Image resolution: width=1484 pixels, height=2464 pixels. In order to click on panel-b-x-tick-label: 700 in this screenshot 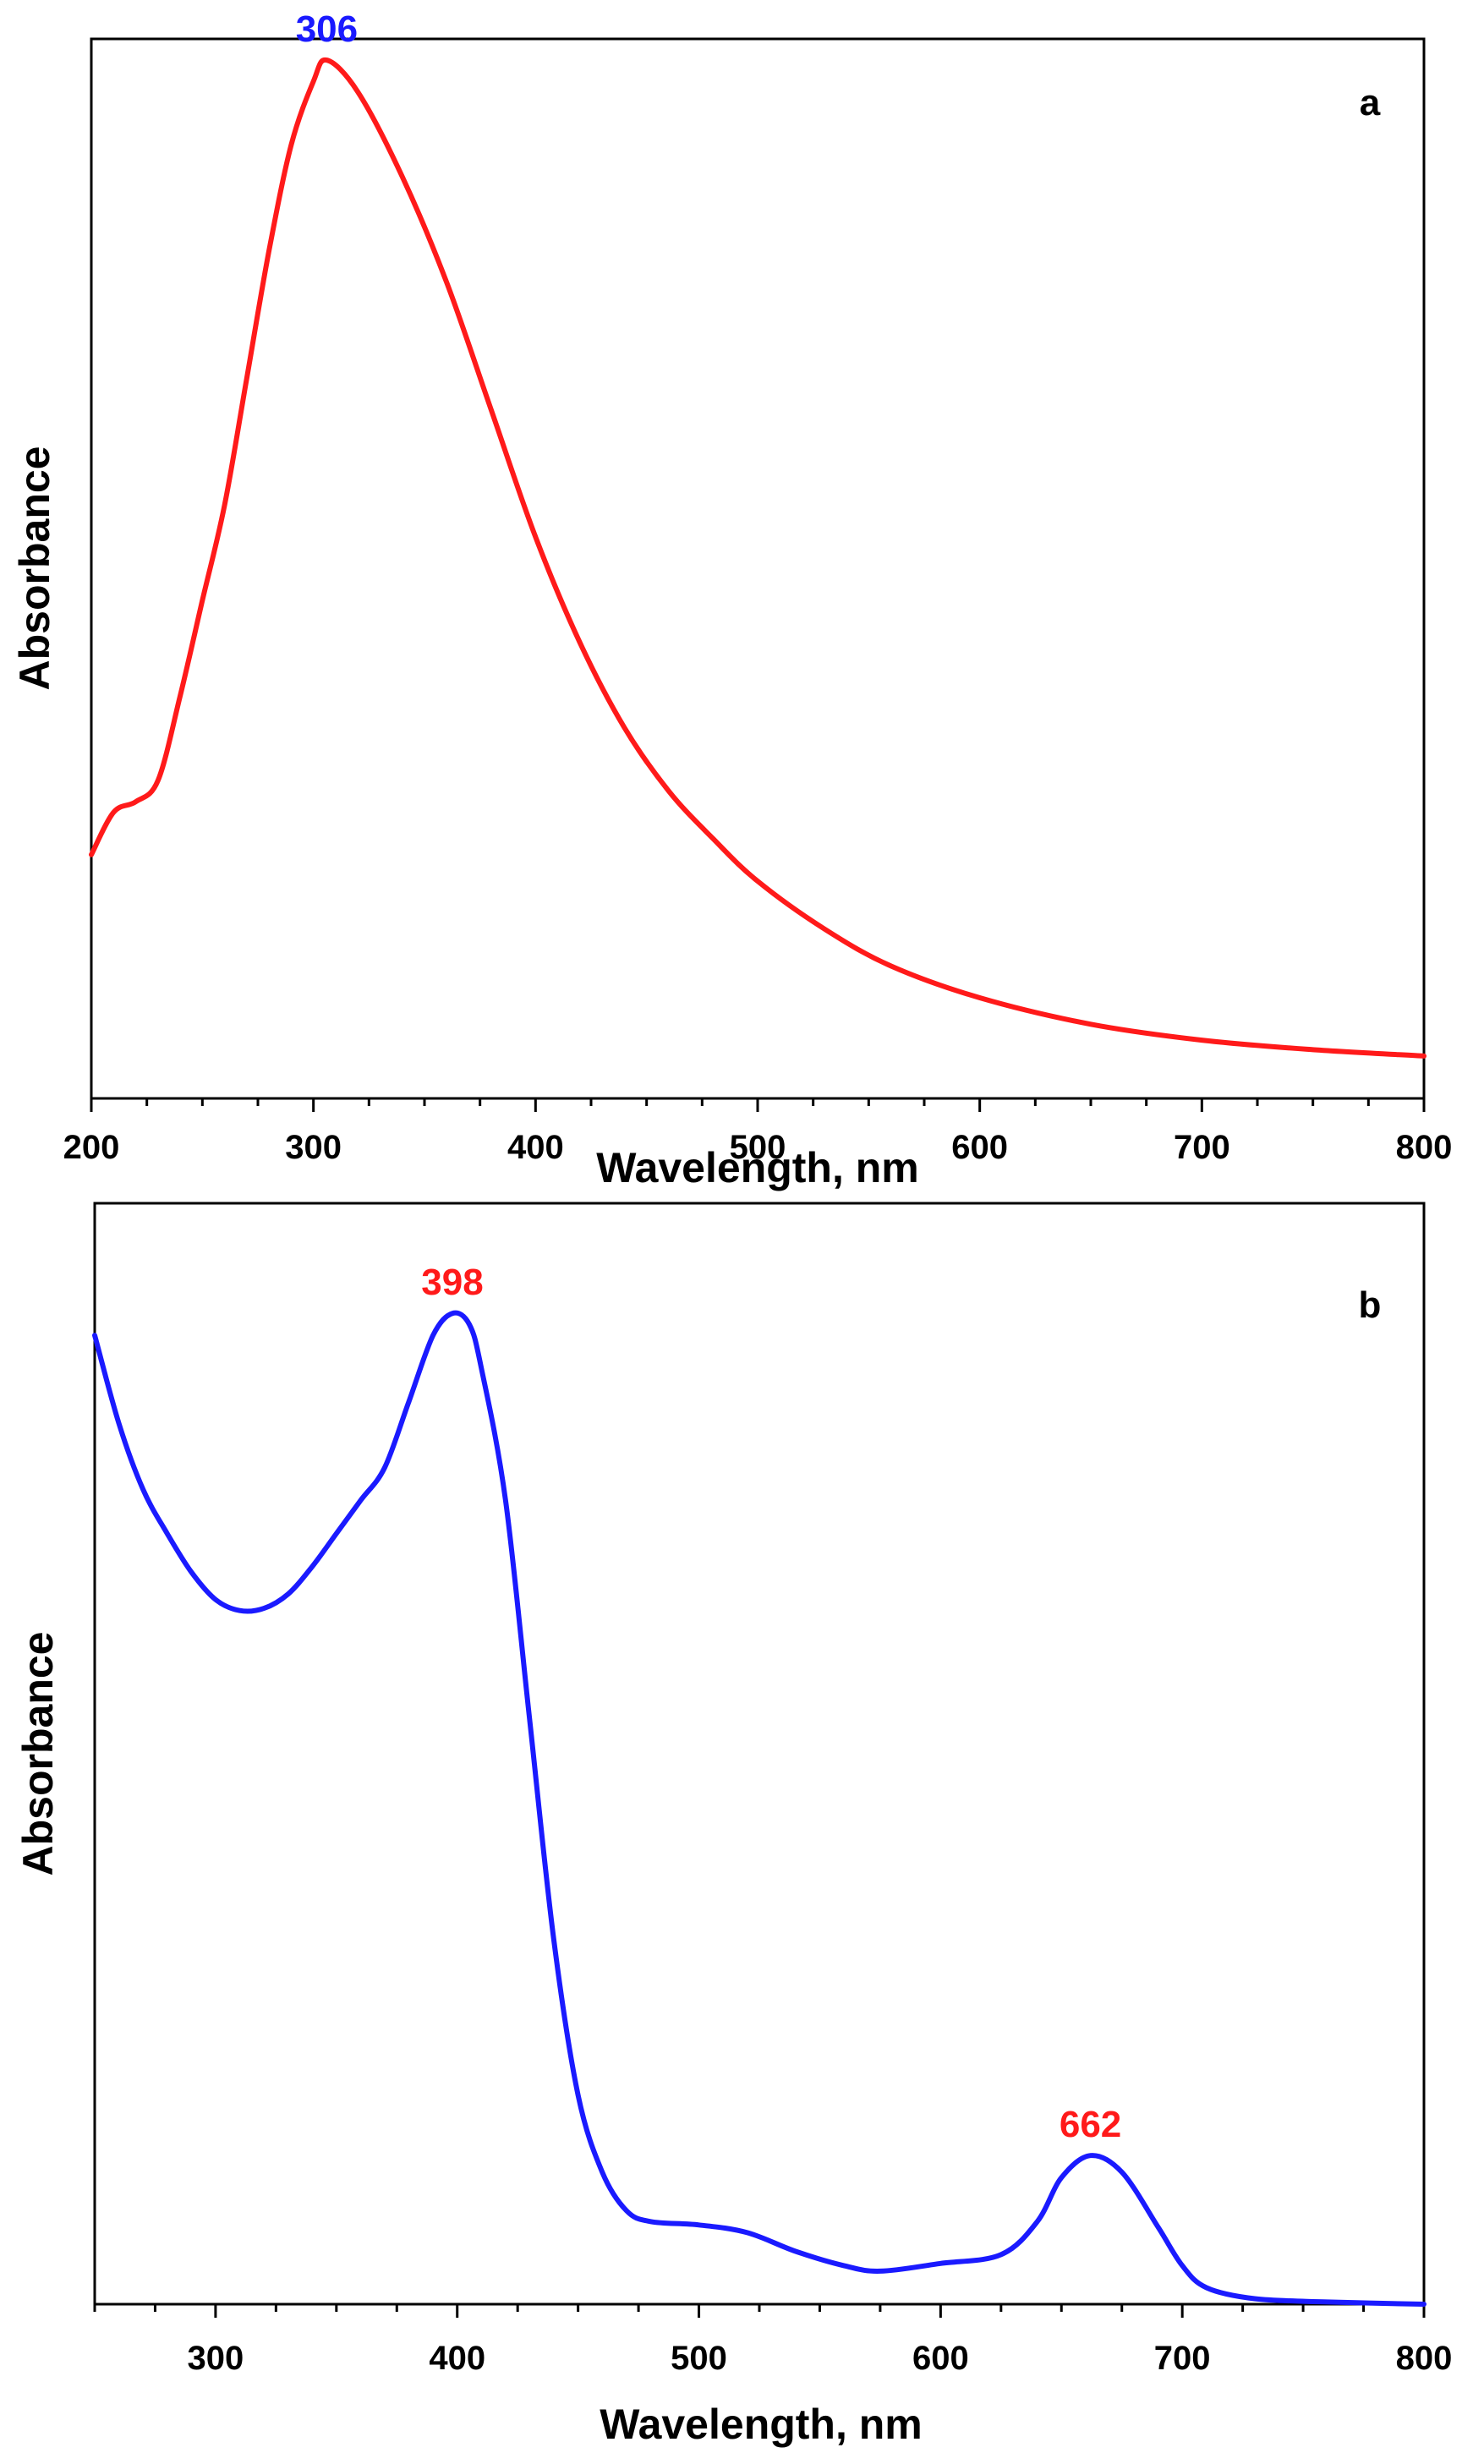, I will do `click(1182, 2358)`.